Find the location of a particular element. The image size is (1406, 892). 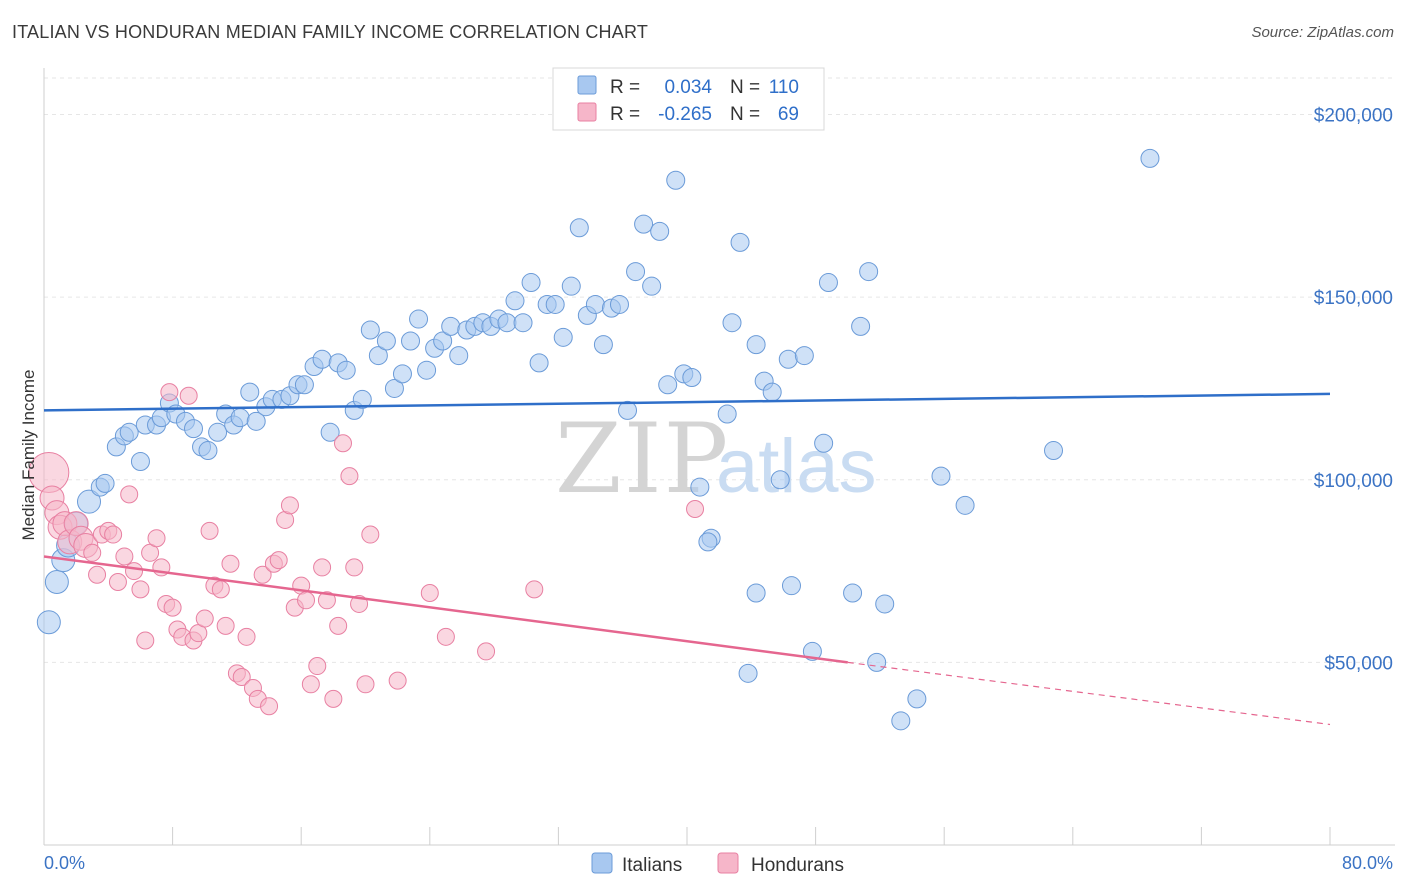

watermark-zip: ZIP is located at coordinates (642, 459).